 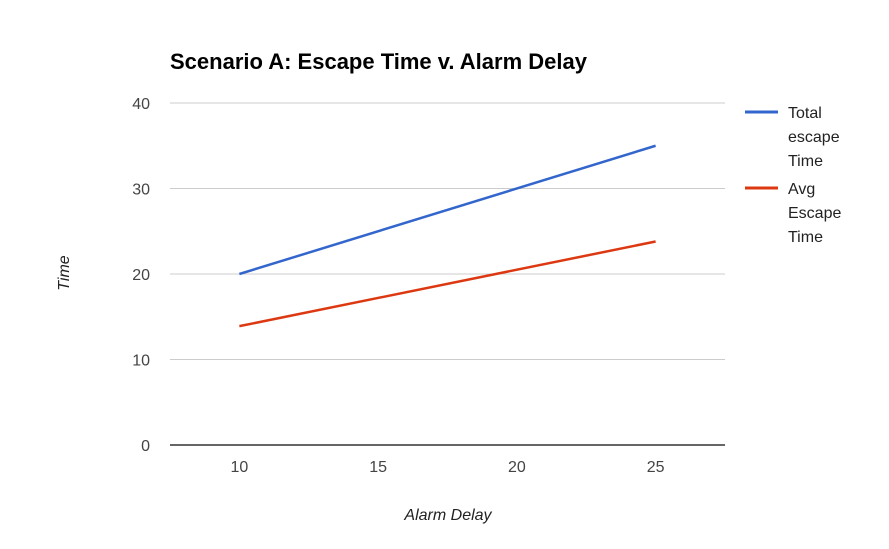 I want to click on legend-item: Total escape Time, so click(x=792, y=137).